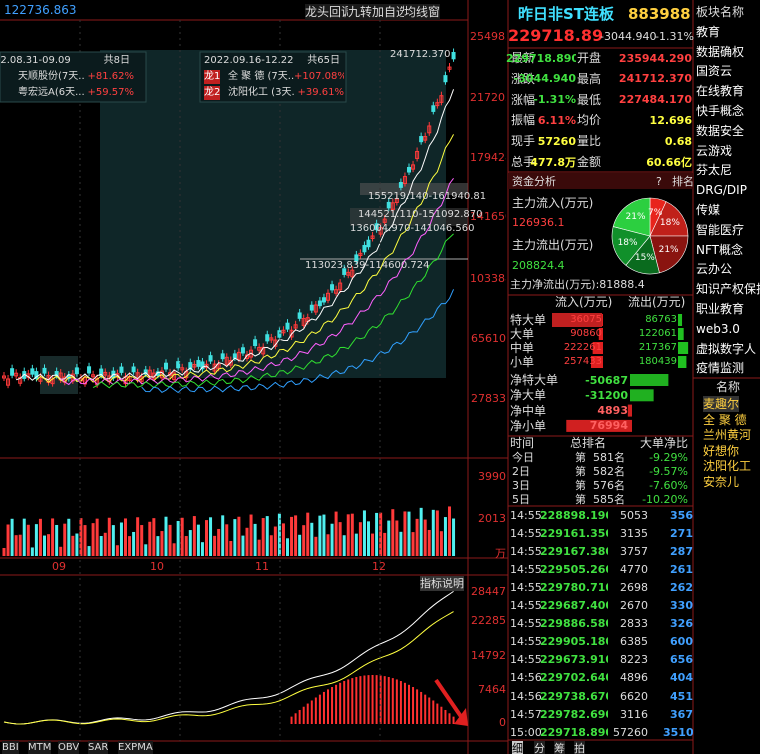  What do you see at coordinates (681, 605) in the screenshot?
I see `label: 330` at bounding box center [681, 605].